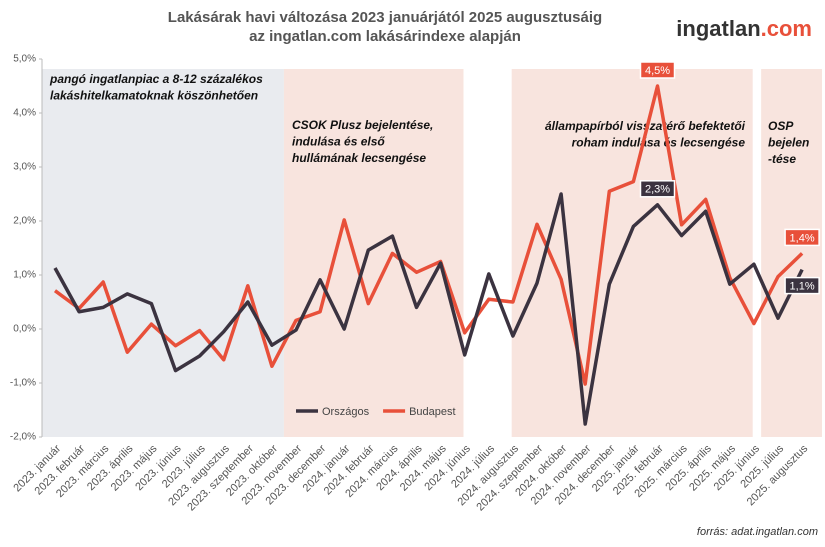 This screenshot has width=825, height=547. What do you see at coordinates (782, 159) in the screenshot?
I see `annotation: -tése` at bounding box center [782, 159].